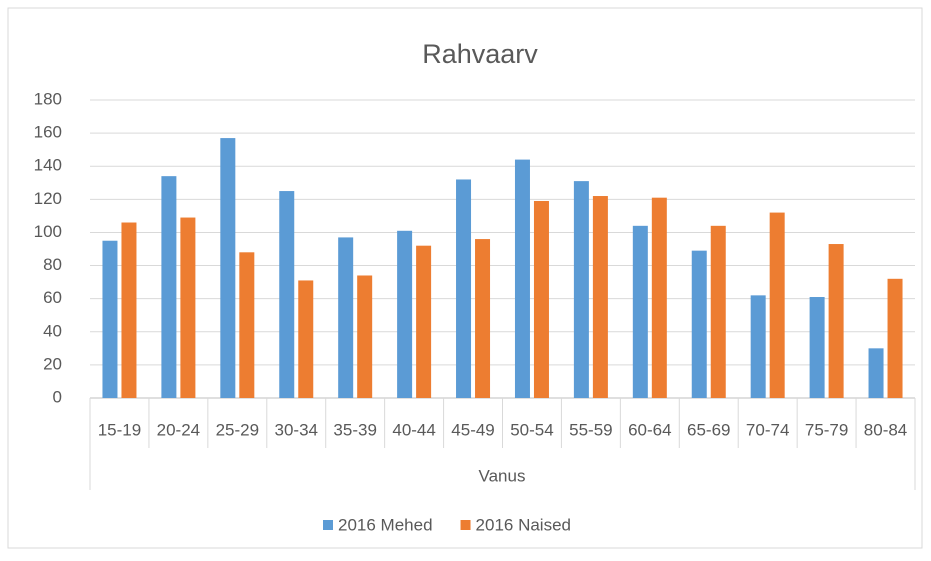 This screenshot has height=561, width=931. Describe the element at coordinates (296, 429) in the screenshot. I see `x-tick-label: 30-34` at that location.